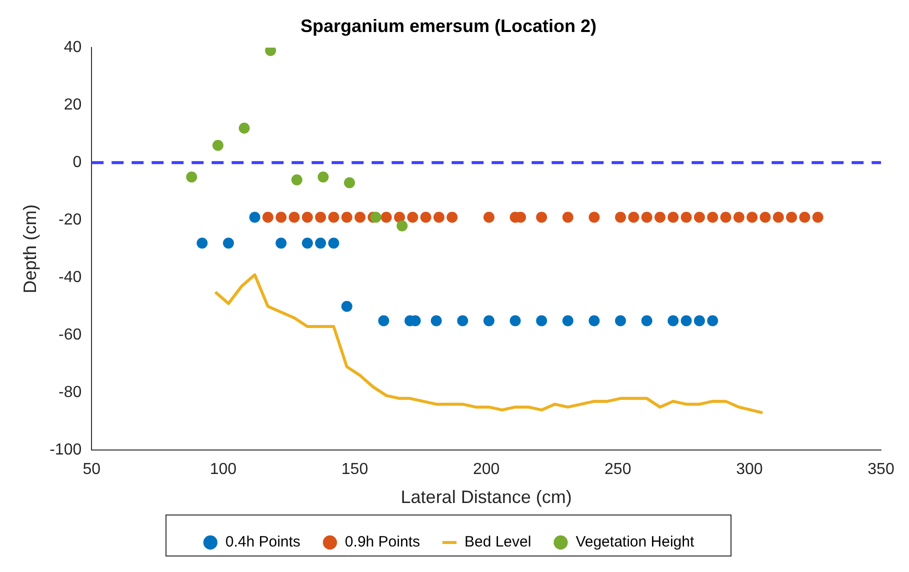 The width and height of the screenshot is (909, 572). Describe the element at coordinates (223, 469) in the screenshot. I see `x-tick-label: 100` at that location.